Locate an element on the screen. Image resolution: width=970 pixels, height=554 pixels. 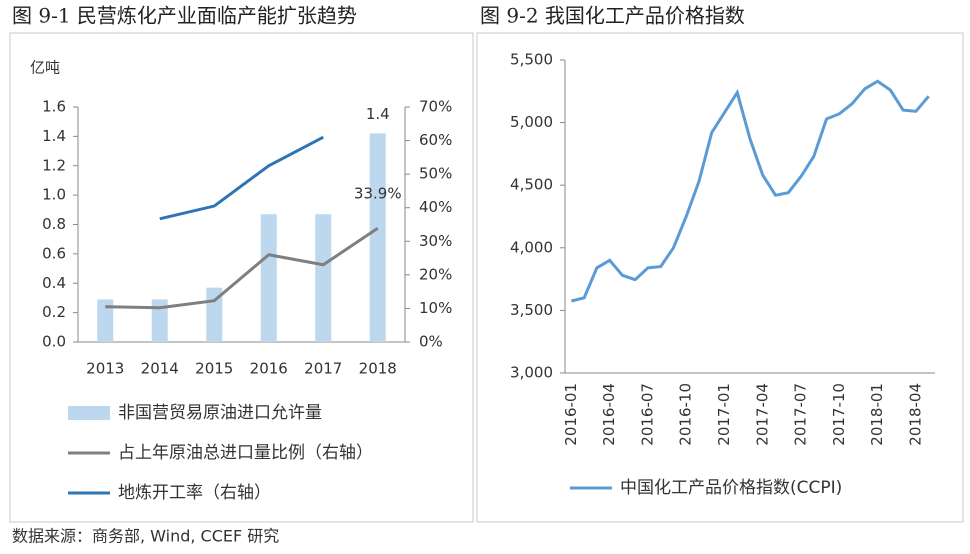
y-tick-label: 1.0 is located at coordinates (54, 195).